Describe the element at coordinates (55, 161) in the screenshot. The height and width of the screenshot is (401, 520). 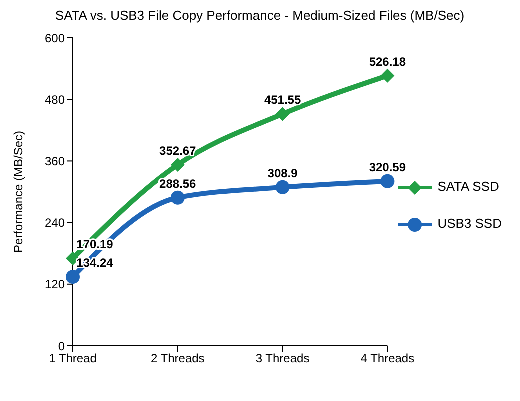
I see `y-tick-label: 360` at that location.